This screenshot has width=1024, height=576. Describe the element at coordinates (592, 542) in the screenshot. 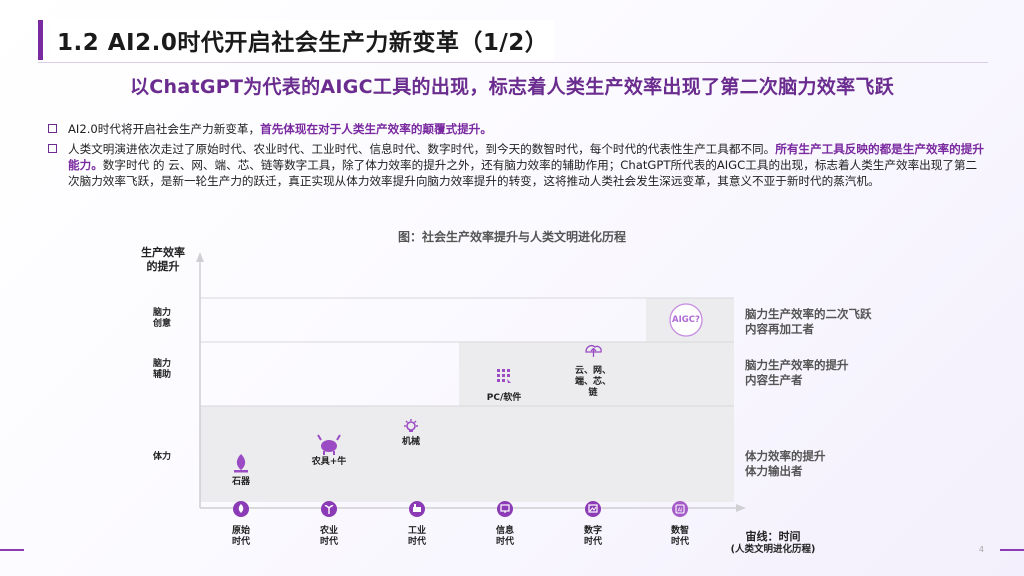

I see `era-4-line2: 时代` at that location.